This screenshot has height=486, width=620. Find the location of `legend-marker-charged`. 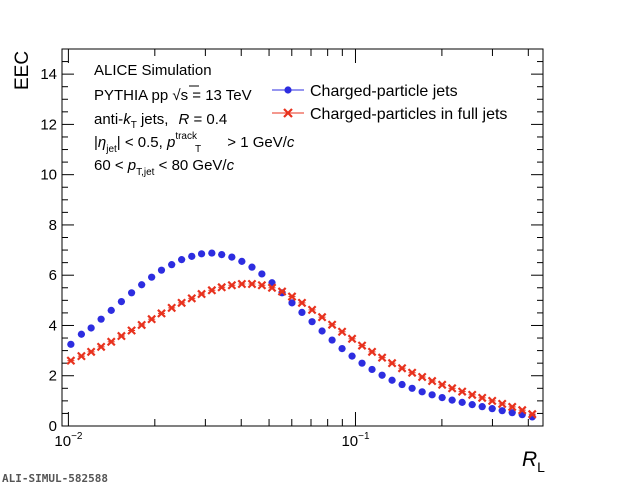

legend-marker-charged is located at coordinates (288, 90).